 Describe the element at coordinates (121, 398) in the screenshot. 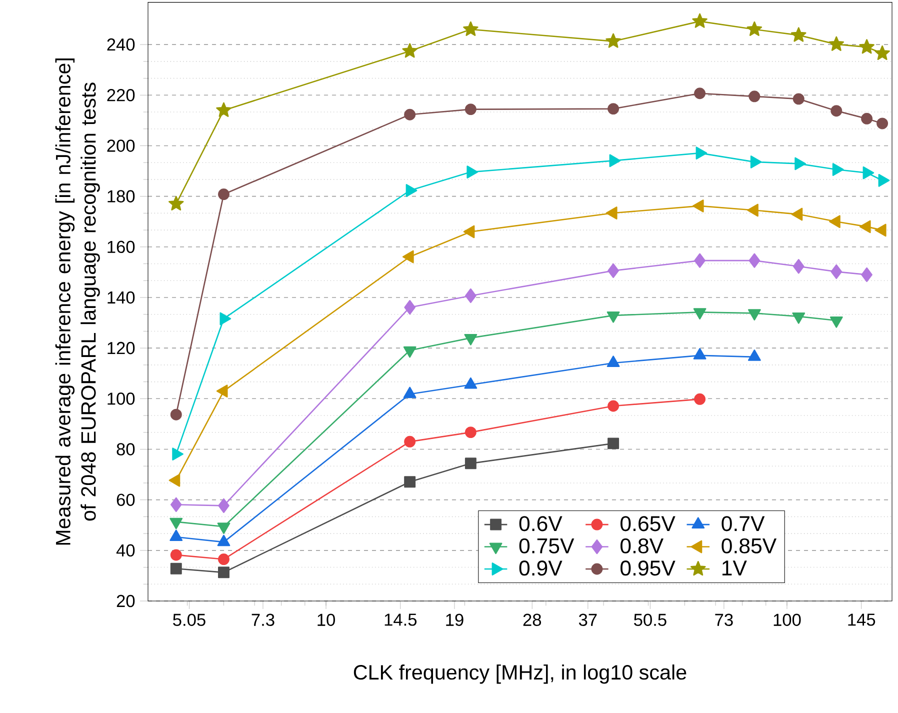

I see `y-tick-label: 100` at that location.